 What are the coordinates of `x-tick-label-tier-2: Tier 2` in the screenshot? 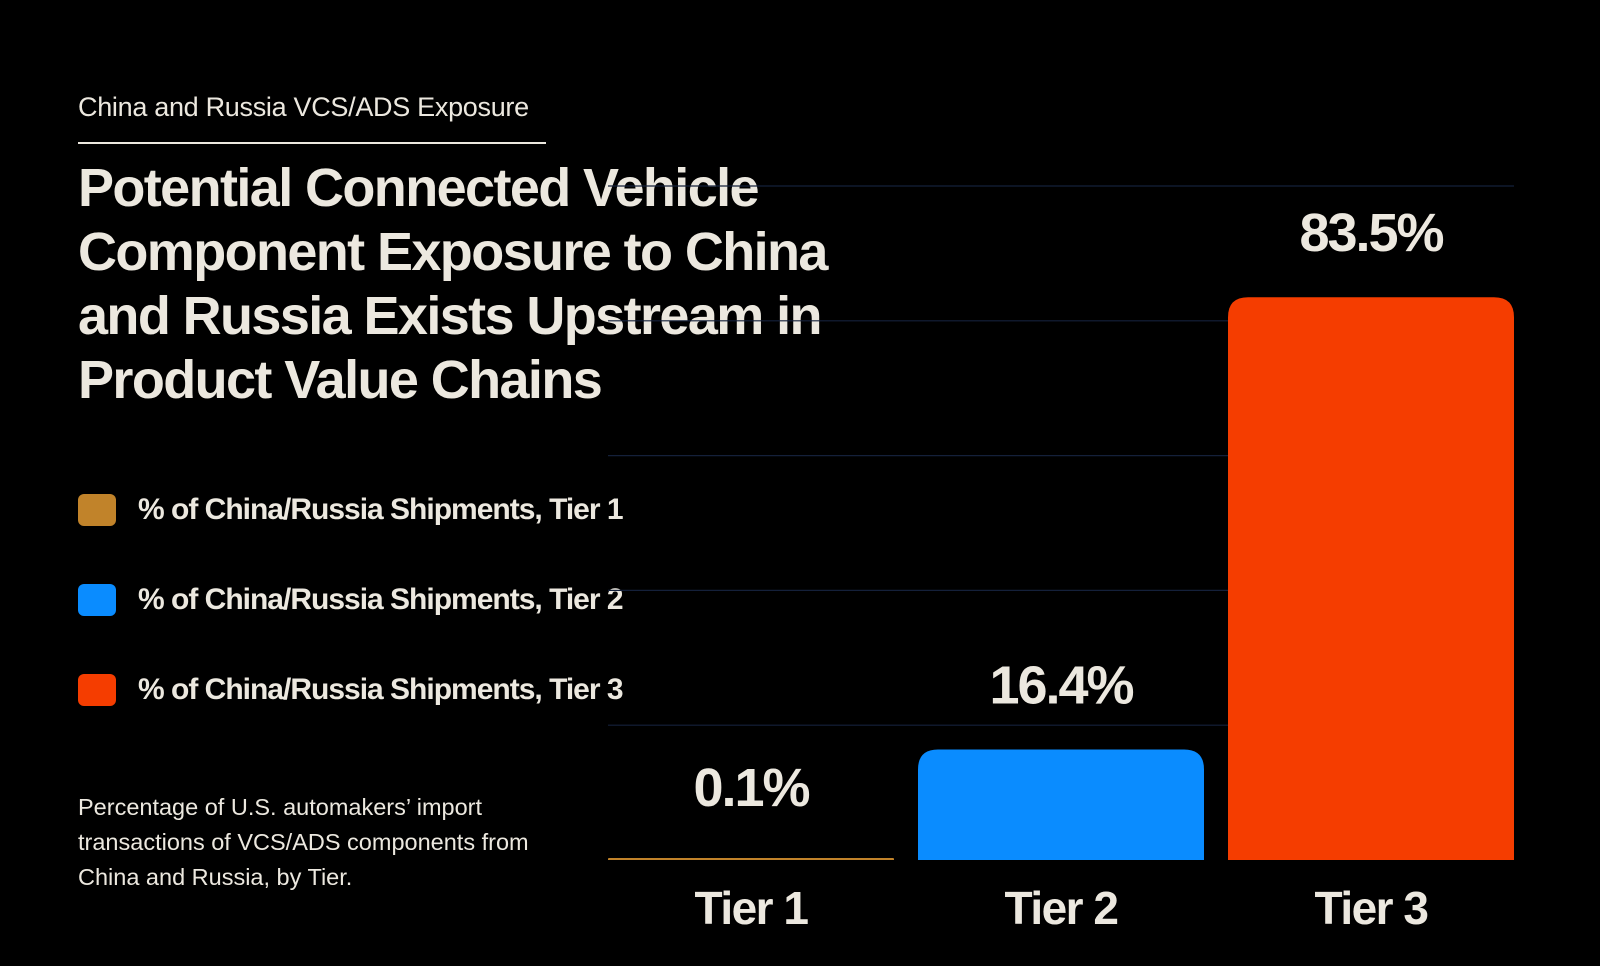 It's located at (1061, 908).